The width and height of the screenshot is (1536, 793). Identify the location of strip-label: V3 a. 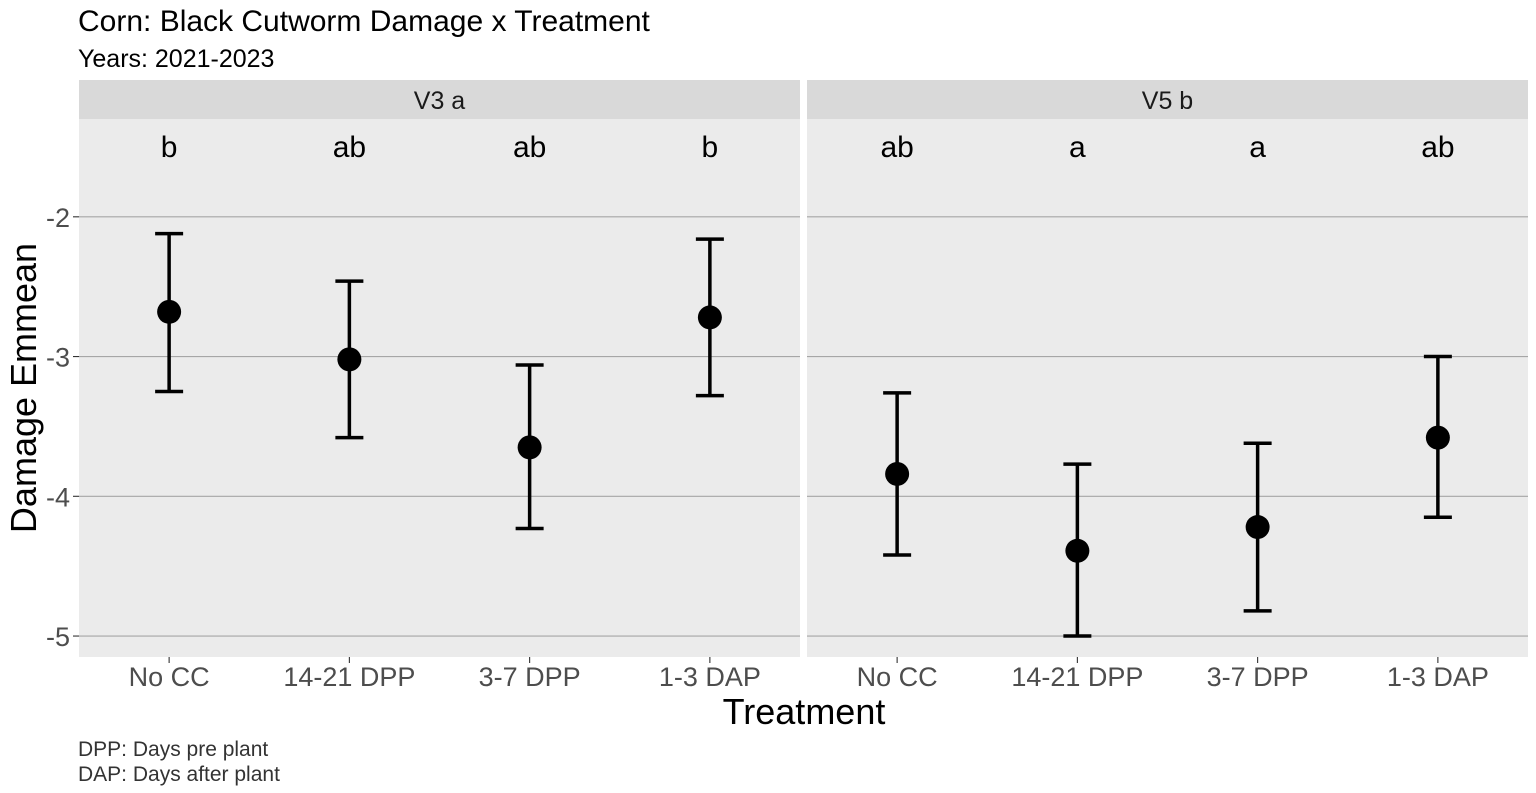
(440, 101).